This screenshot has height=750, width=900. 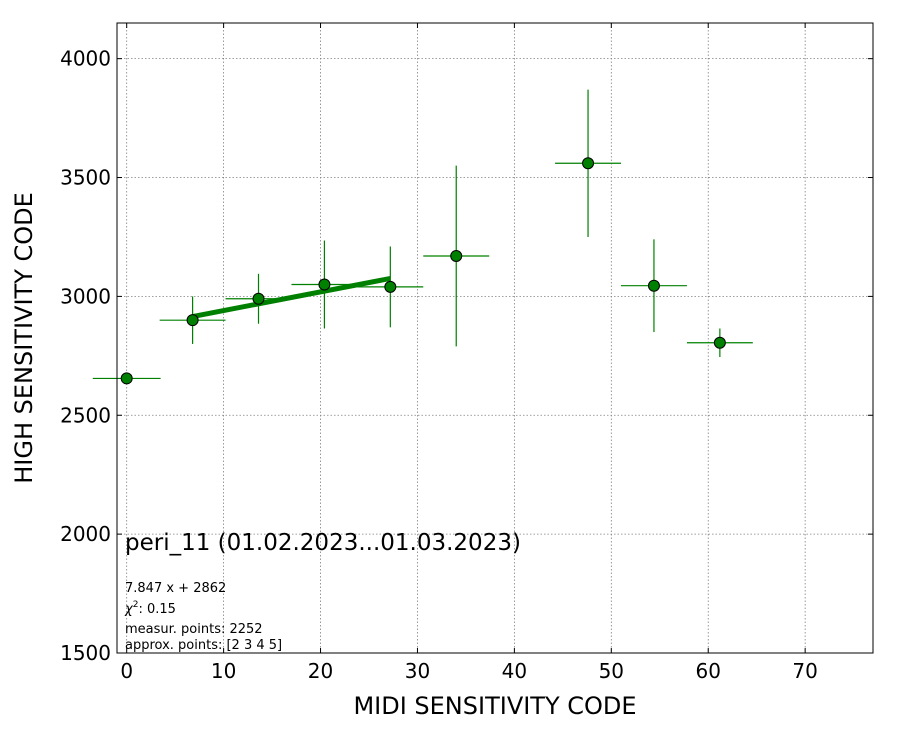 I want to click on annotation-chi2: χ2: 0.15, so click(x=150, y=608).